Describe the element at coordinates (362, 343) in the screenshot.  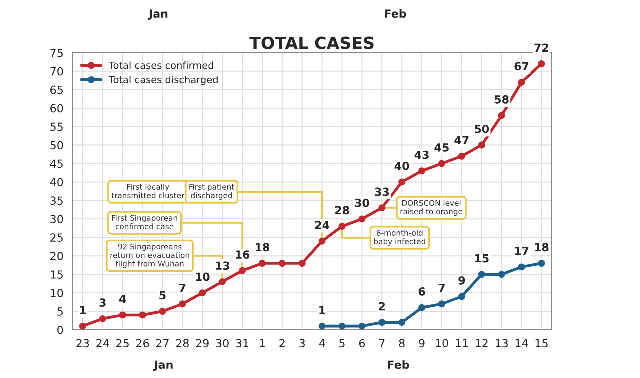
I see `x-tick-label: 6` at that location.